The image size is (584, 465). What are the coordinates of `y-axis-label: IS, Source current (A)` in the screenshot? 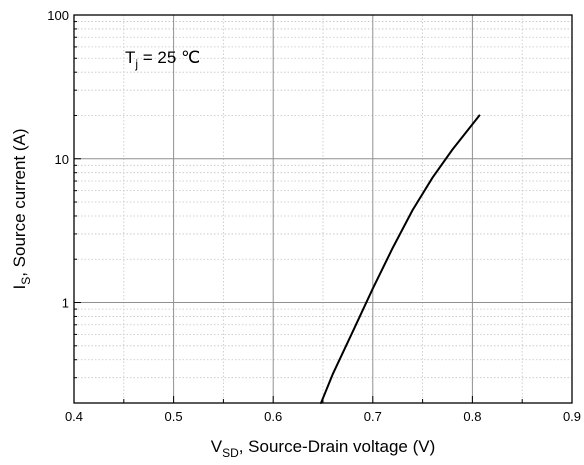 It's located at (21, 208).